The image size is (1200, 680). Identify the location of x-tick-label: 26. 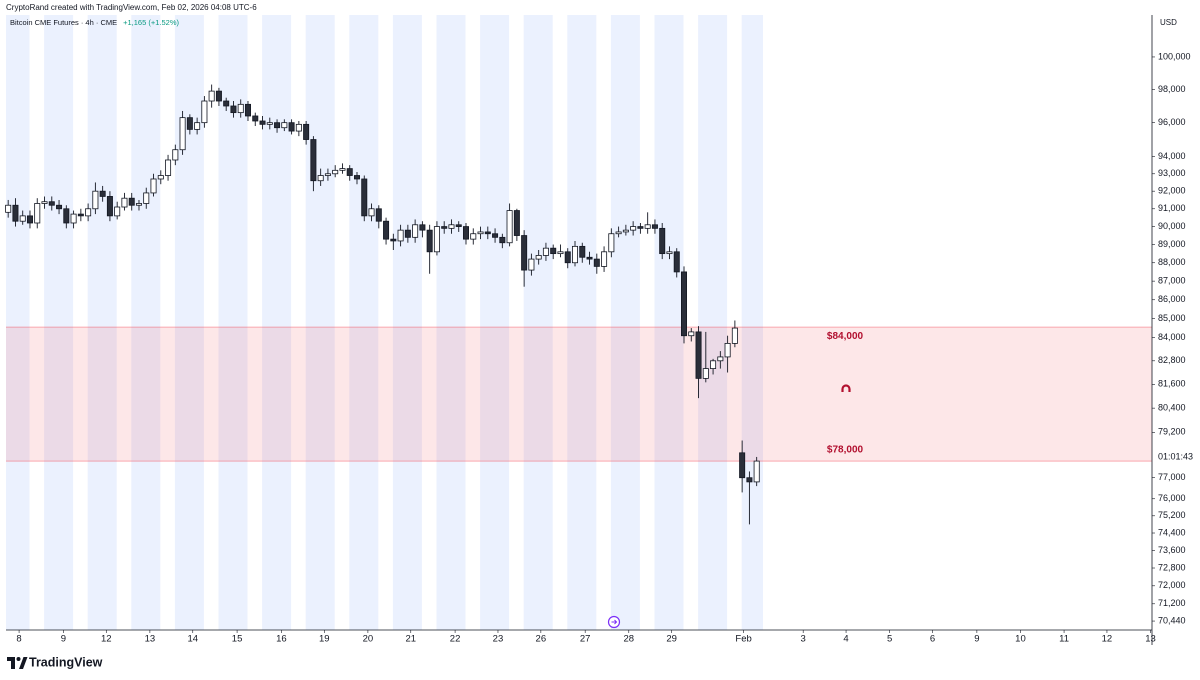
(541, 639).